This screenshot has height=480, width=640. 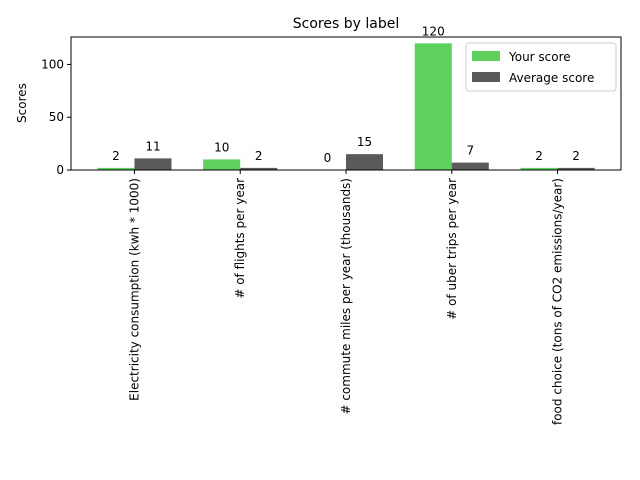 What do you see at coordinates (22, 103) in the screenshot?
I see `y-axis-label: Scores` at bounding box center [22, 103].